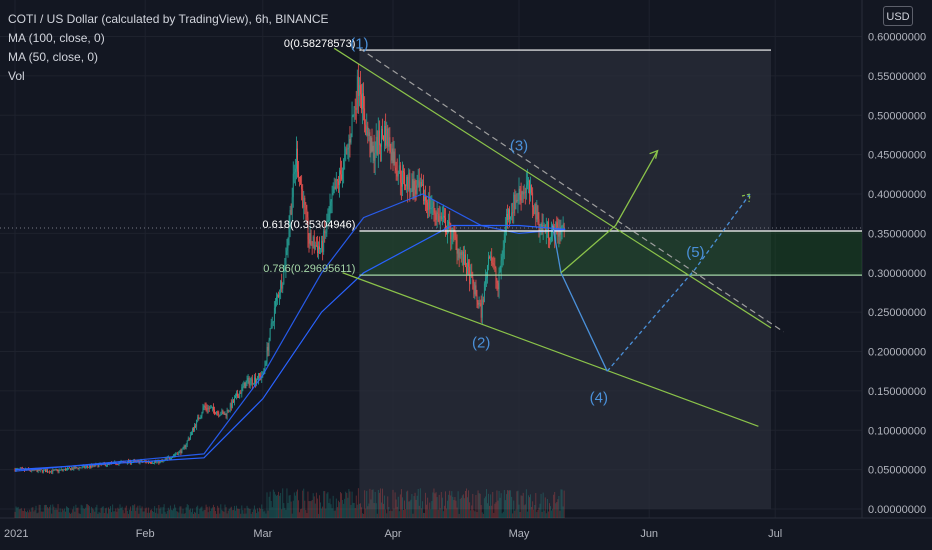  What do you see at coordinates (393, 534) in the screenshot?
I see `time-axis: 2021 Feb Mar Apr May Jun Jul` at bounding box center [393, 534].